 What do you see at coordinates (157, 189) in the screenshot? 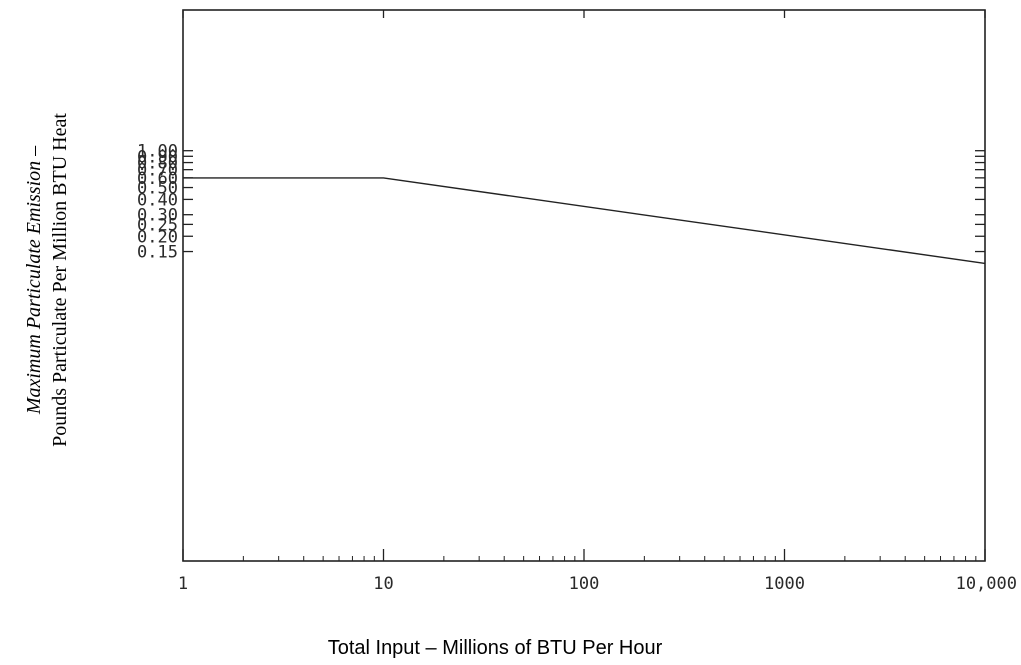
I see `y-tick-label: 0.50` at bounding box center [157, 189].